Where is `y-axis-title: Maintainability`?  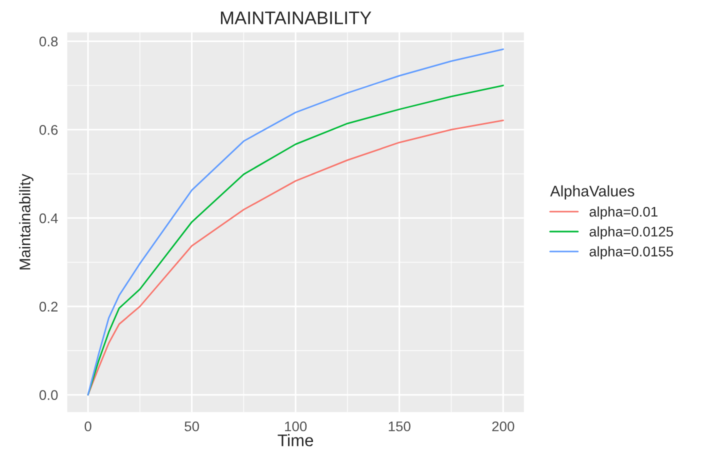 y-axis-title: Maintainability is located at coordinates (26, 222).